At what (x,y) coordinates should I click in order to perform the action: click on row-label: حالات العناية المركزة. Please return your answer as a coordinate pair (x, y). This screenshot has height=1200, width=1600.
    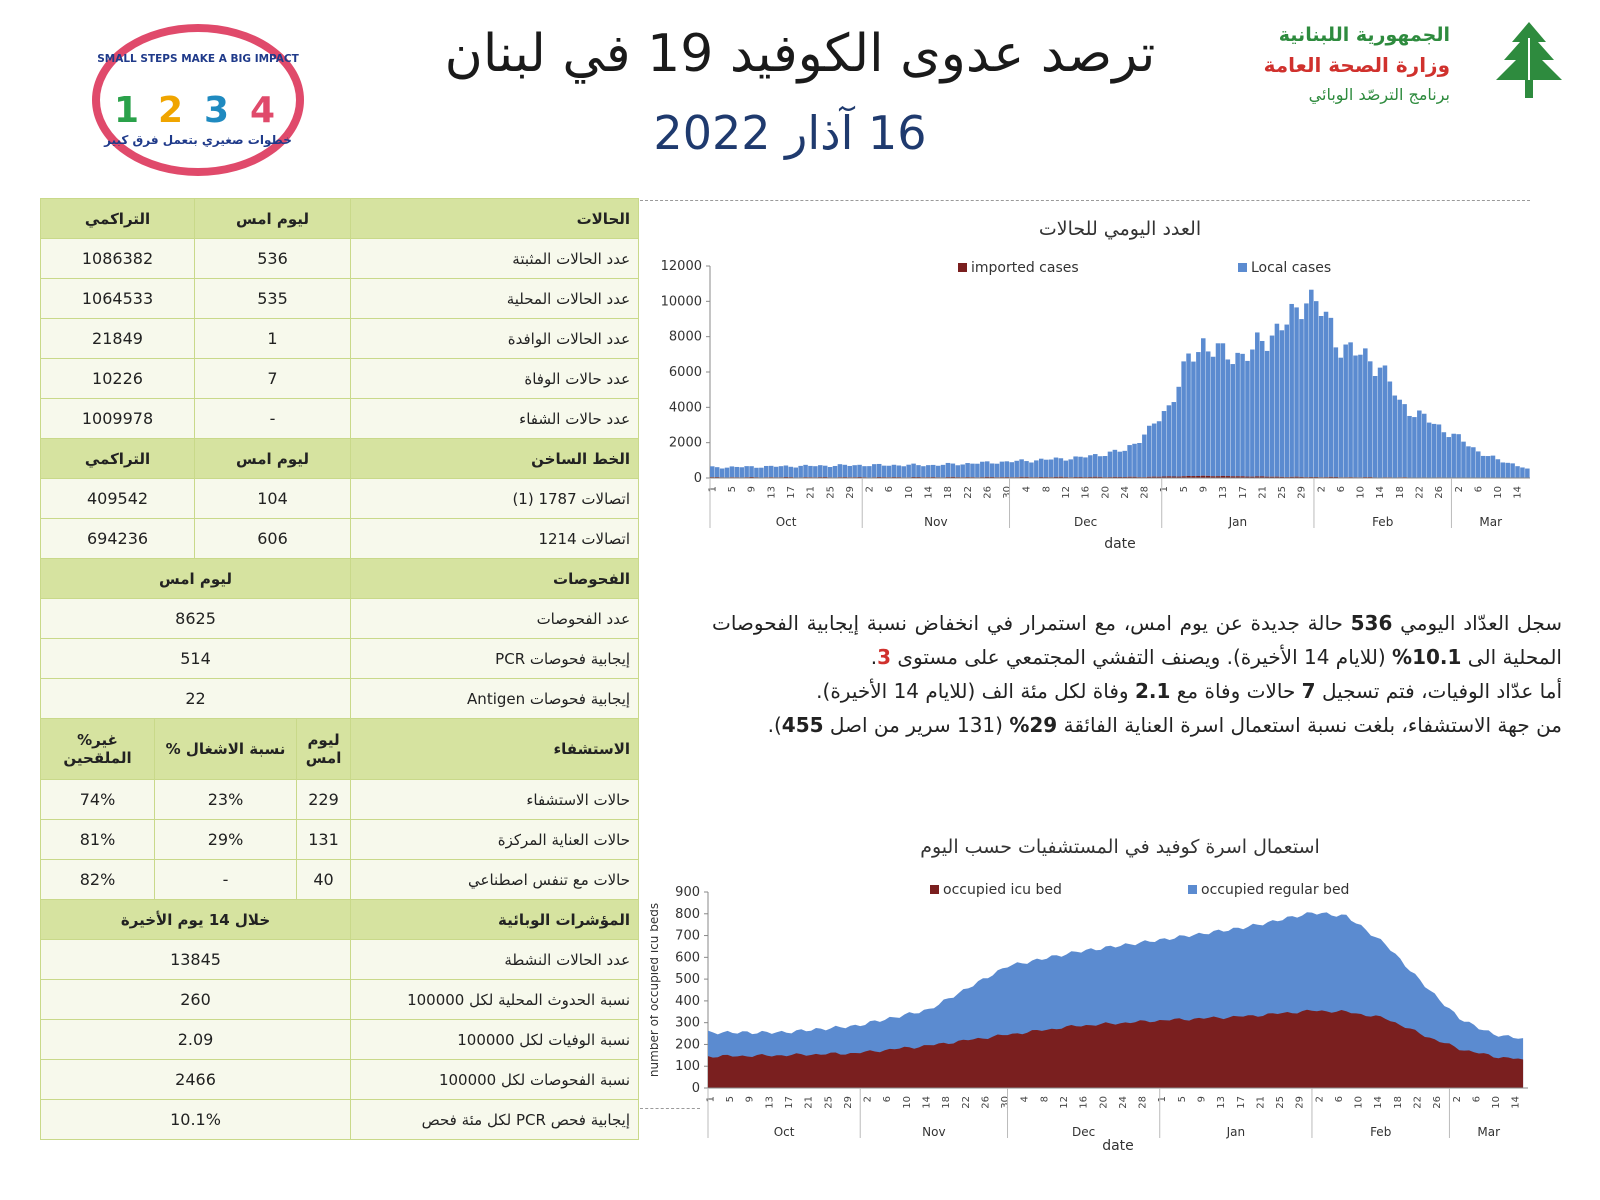
    Looking at the image, I should click on (495, 839).